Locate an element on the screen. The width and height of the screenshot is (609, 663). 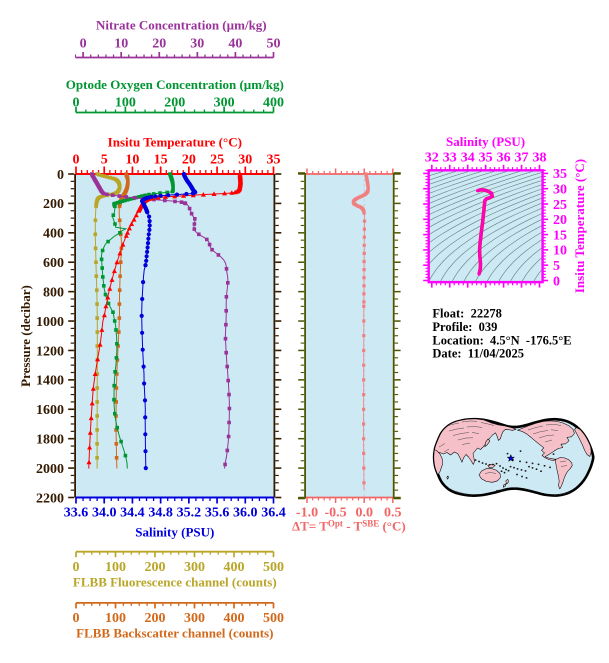
svg-text: 33 is located at coordinates (450, 158).